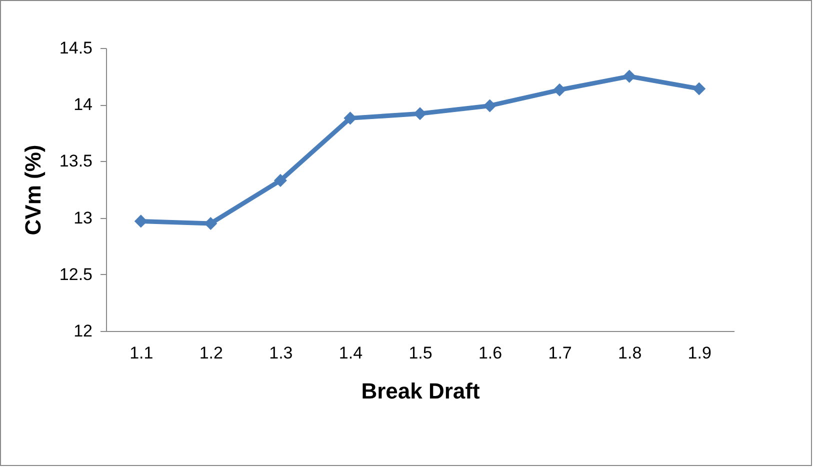 This screenshot has height=468, width=814. I want to click on y-tick-label: 12, so click(83, 331).